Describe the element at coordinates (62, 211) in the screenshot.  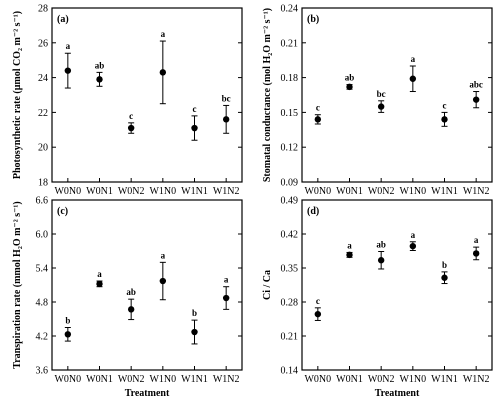
I see `panel-label: (c)` at that location.